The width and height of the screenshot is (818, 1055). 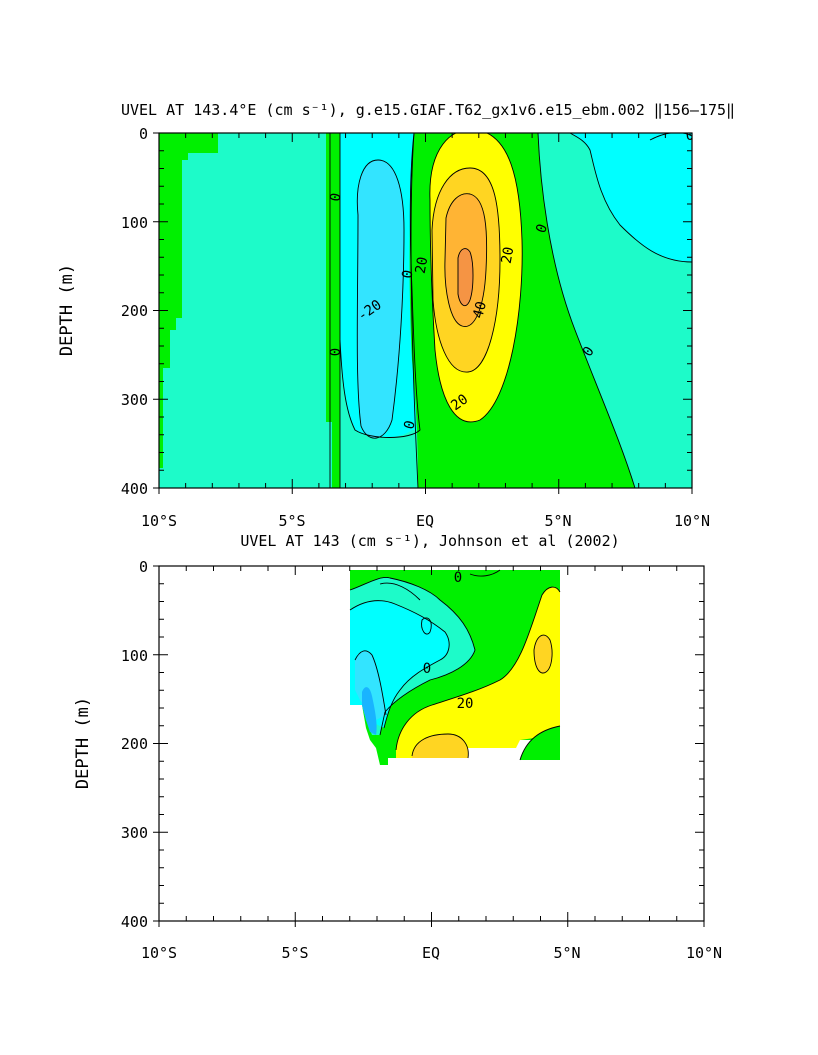 What do you see at coordinates (134, 489) in the screenshot?
I see `top-y-tick-label: 400` at bounding box center [134, 489].